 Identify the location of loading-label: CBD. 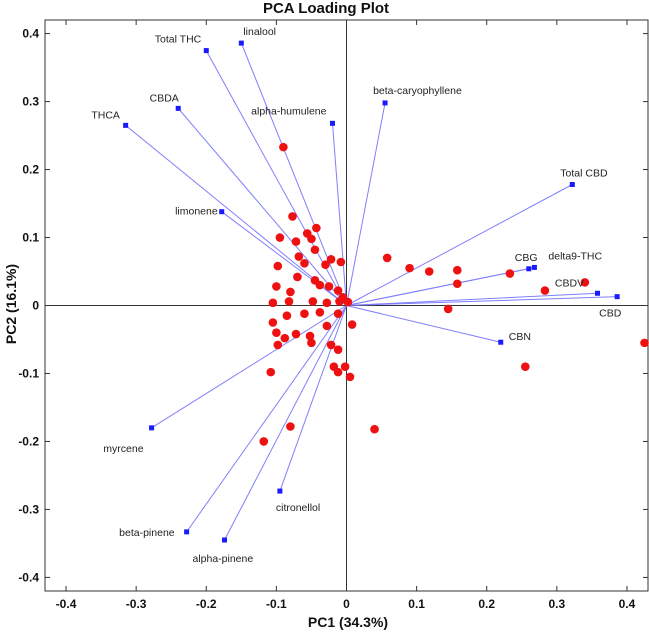
(610, 314).